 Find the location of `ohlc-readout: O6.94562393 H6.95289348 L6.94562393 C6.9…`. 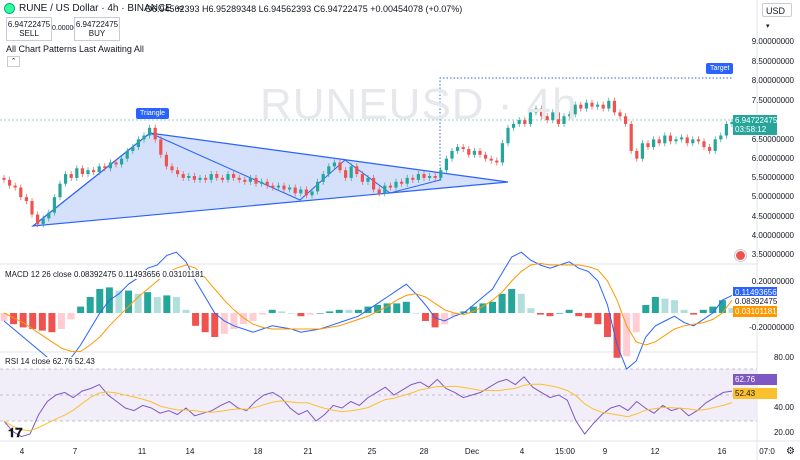

ohlc-readout: O6.94562393 H6.95289348 L6.94562393 C6.9… is located at coordinates (304, 9).